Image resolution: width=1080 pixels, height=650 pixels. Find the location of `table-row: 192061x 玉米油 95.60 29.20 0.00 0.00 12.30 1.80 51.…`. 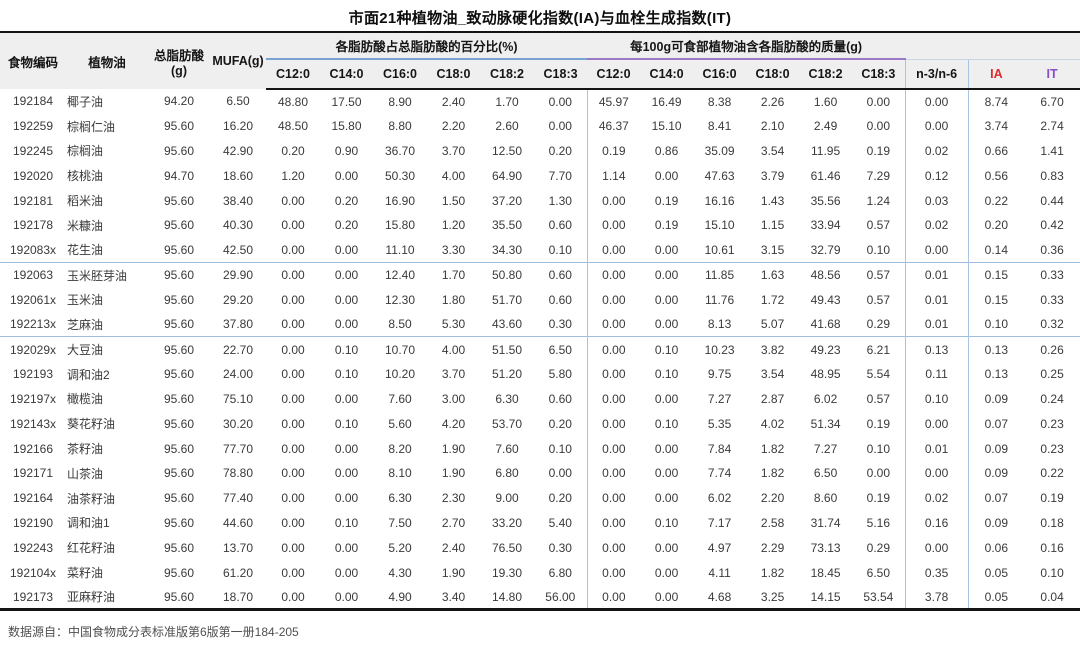

table-row: 192061x 玉米油 95.60 29.20 0.00 0.00 12.30 1.80 51.… is located at coordinates (540, 300).